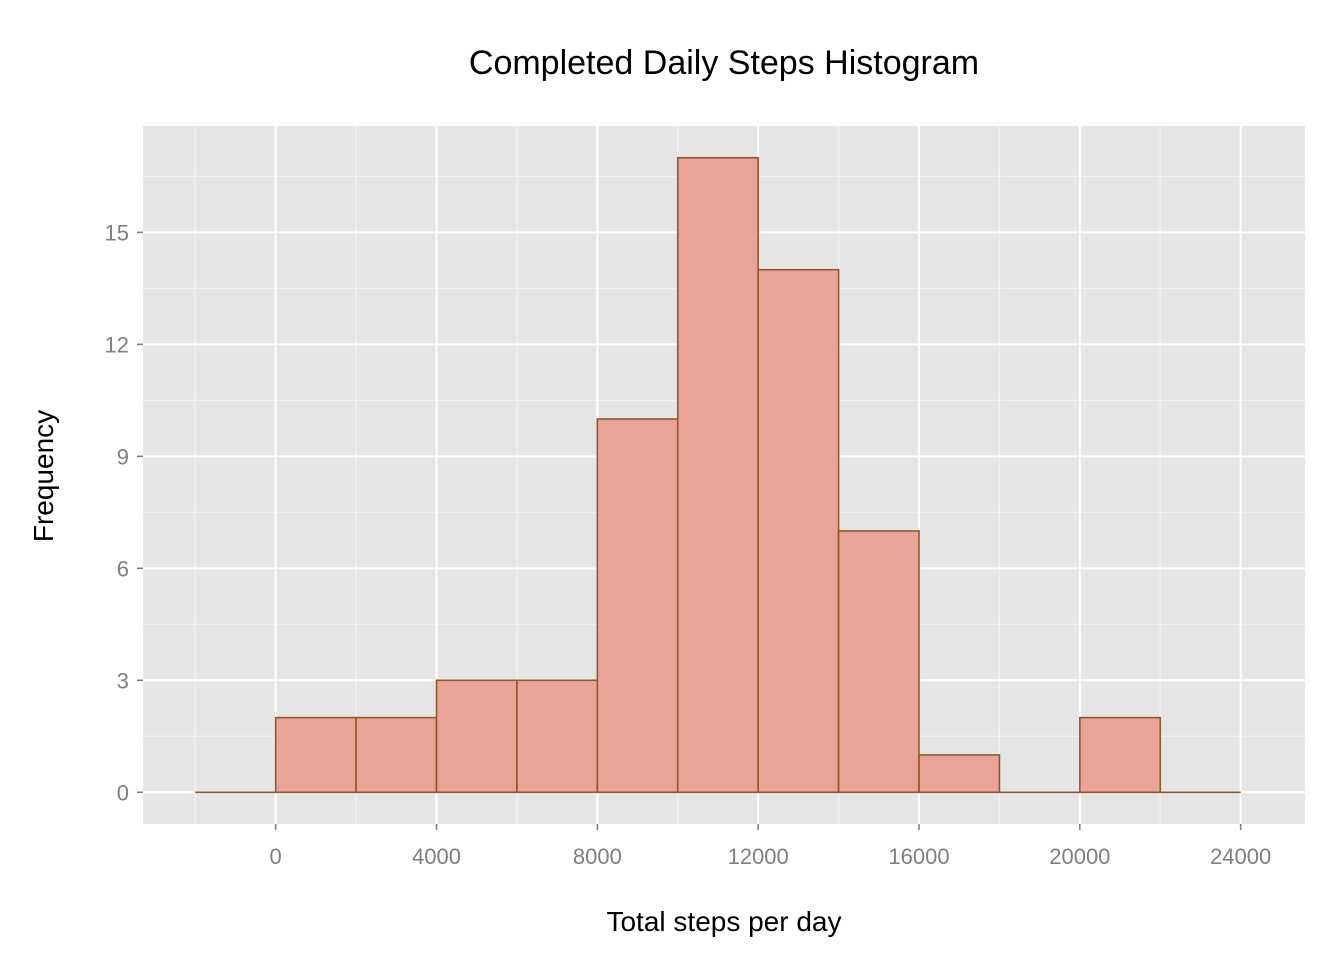  I want to click on x-tick-label: 16000, so click(918, 856).